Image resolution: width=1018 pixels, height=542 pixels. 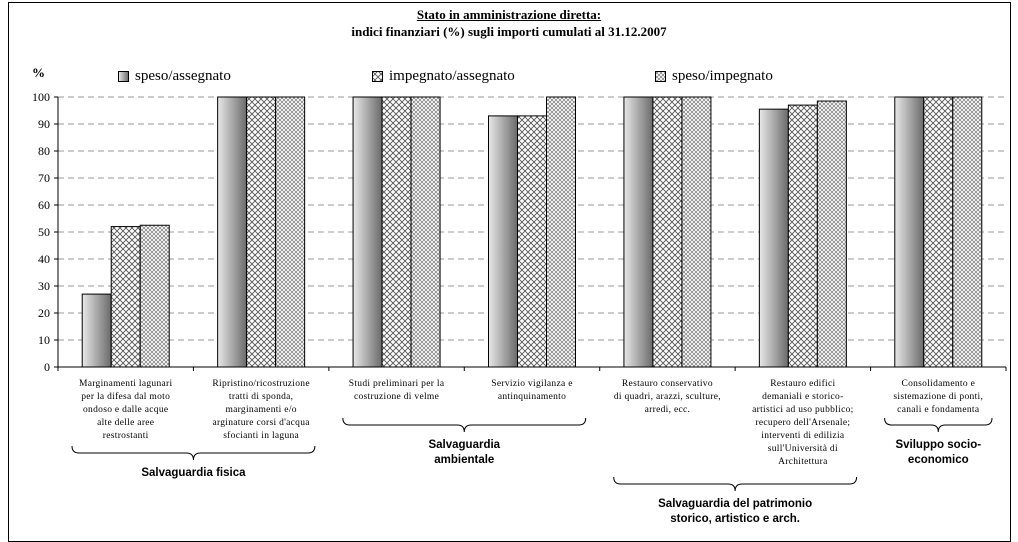 I want to click on x-category-label-line: Restauro edifici, so click(x=803, y=384).